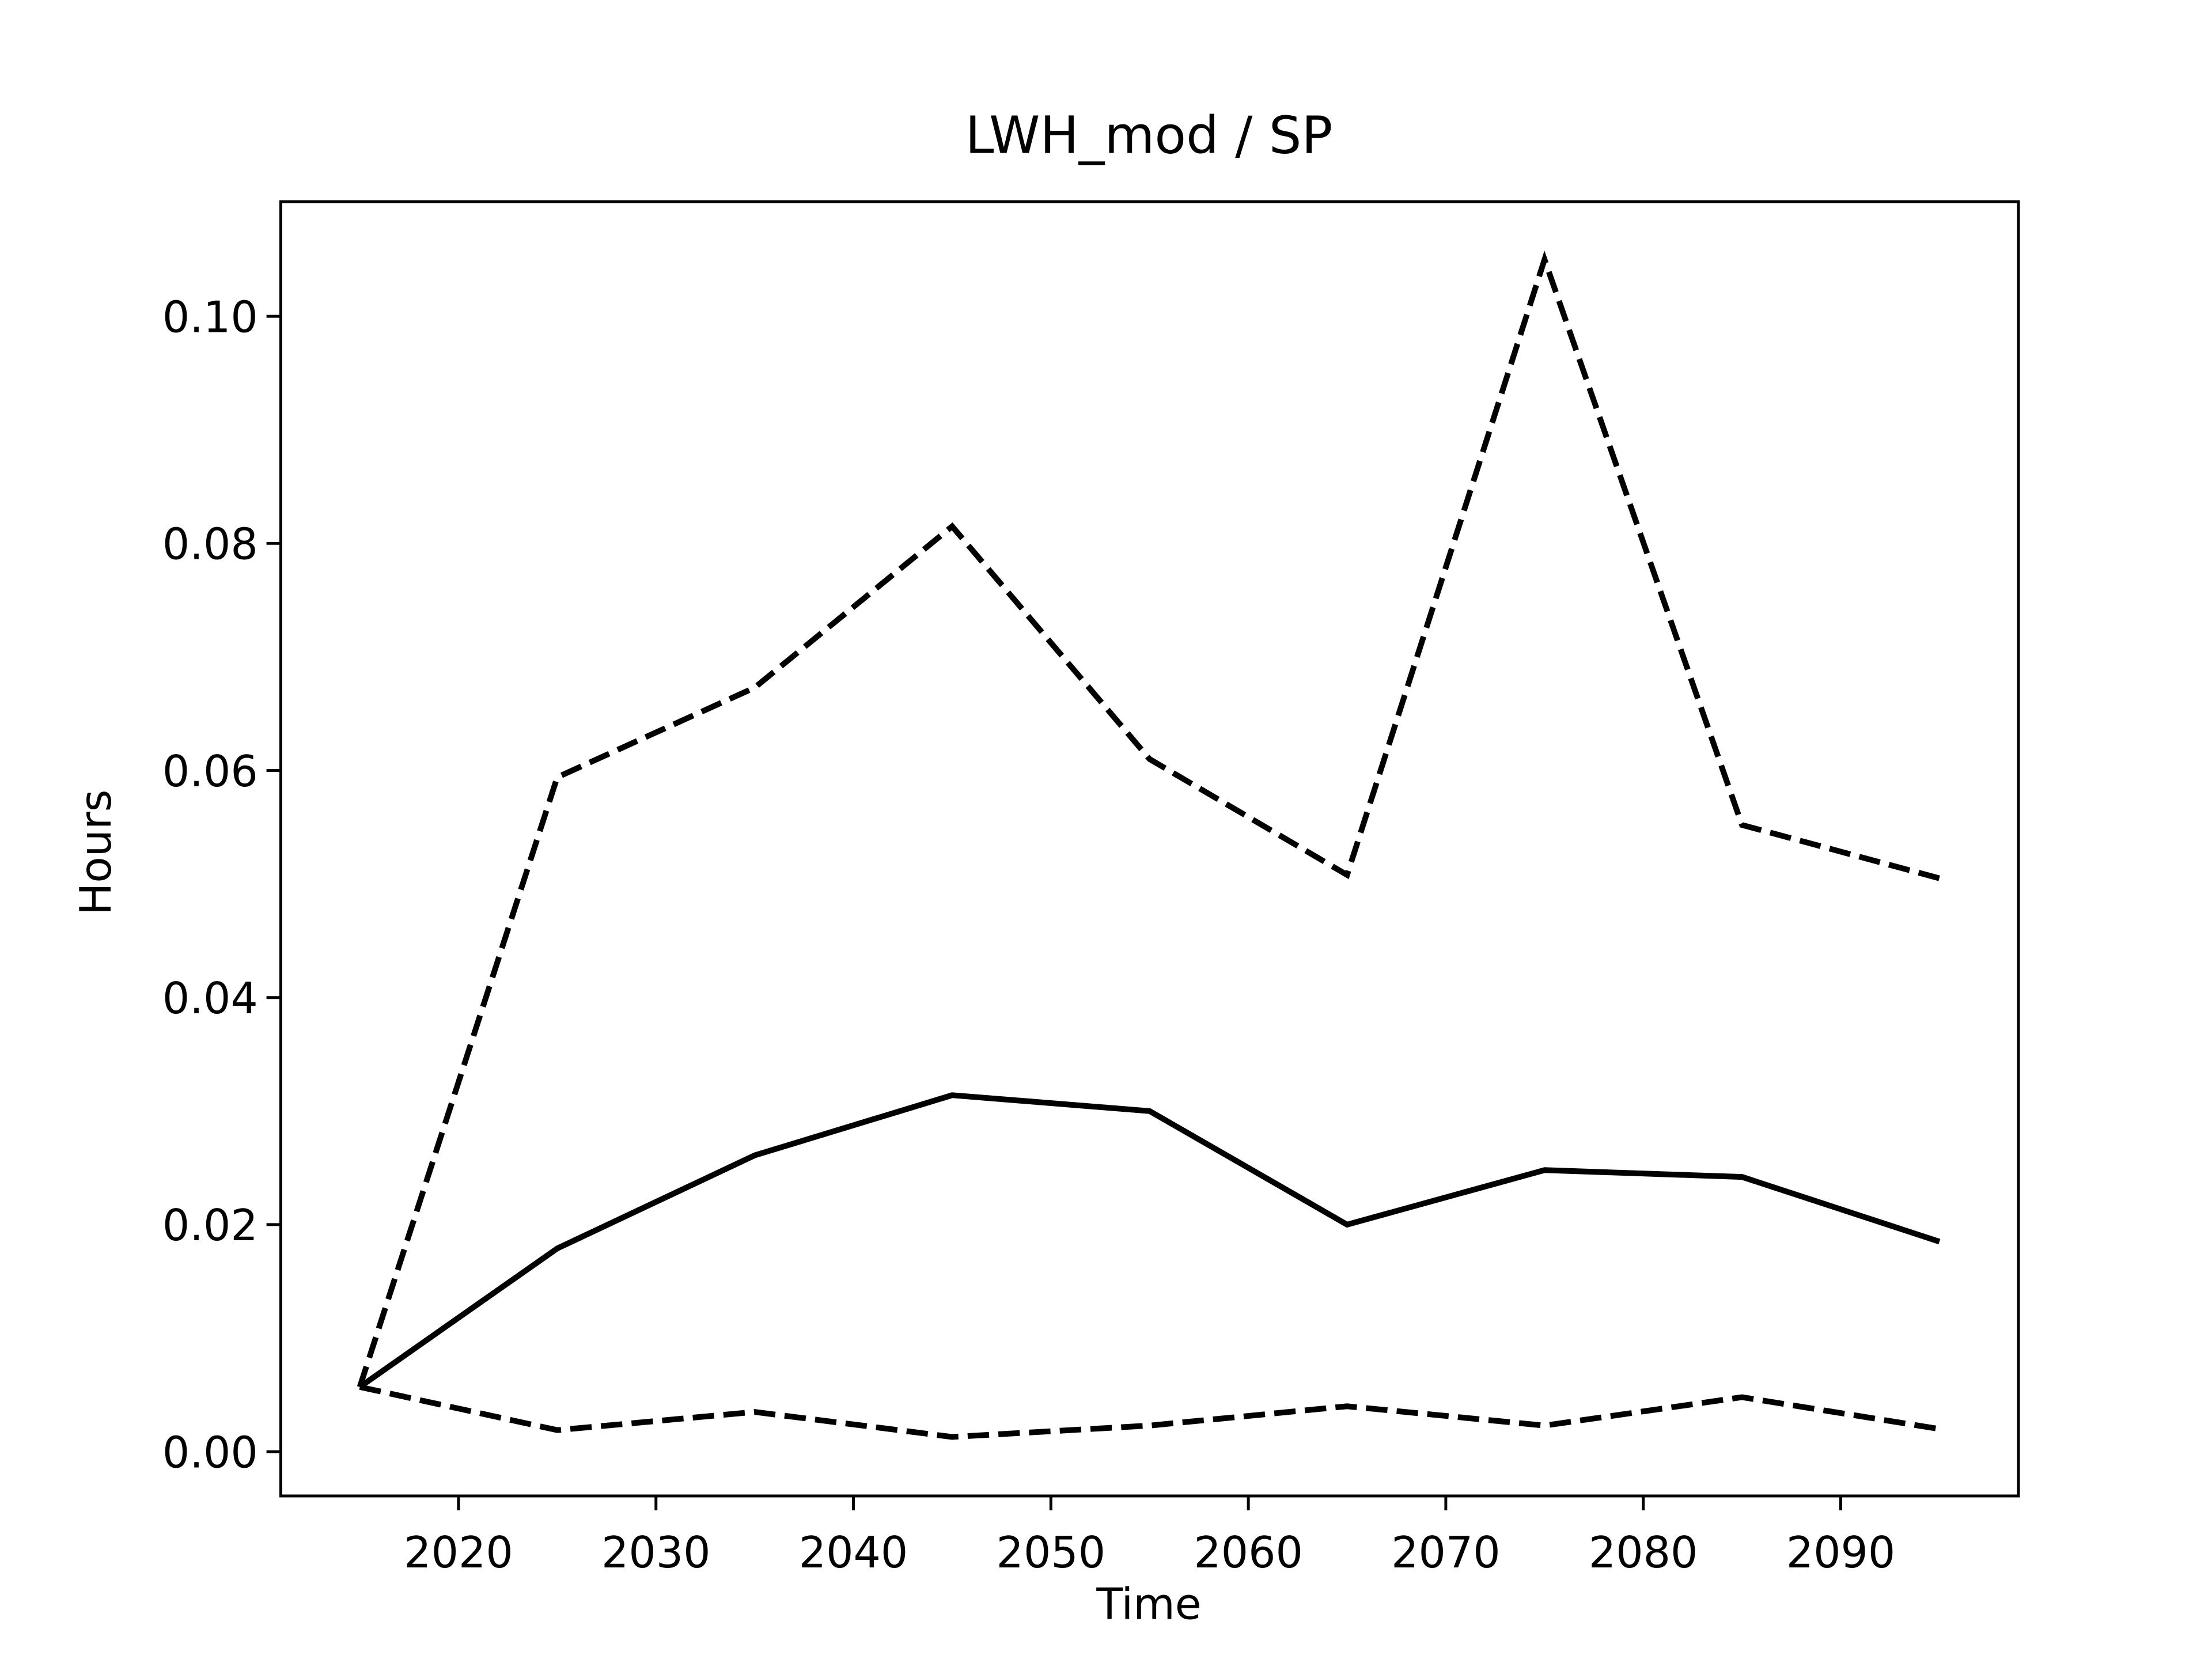 The height and width of the screenshot is (1659, 2212). Describe the element at coordinates (1149, 136) in the screenshot. I see `chart-title: LWH_mod / SP` at that location.